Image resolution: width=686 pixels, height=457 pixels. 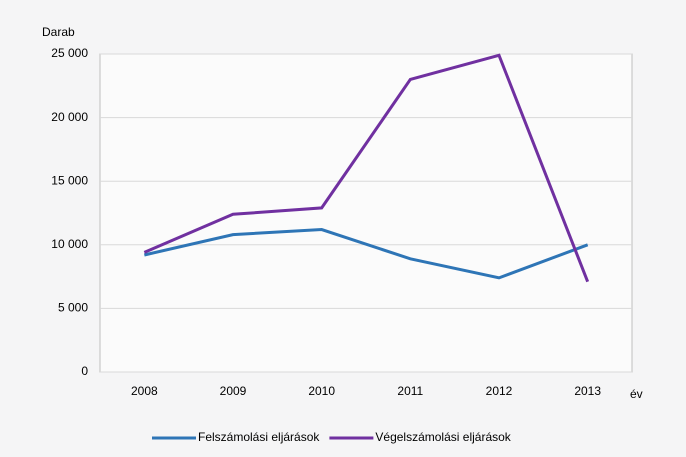 I want to click on x-tick-label: 2011, so click(x=410, y=391).